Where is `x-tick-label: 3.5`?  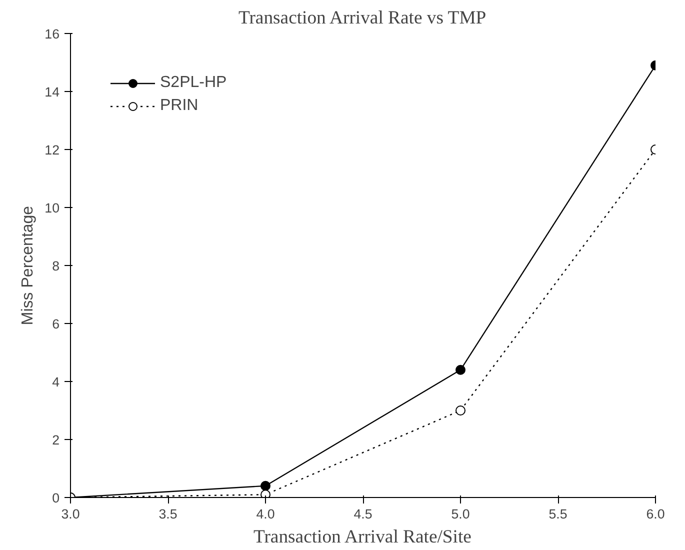 x-tick-label: 3.5 is located at coordinates (168, 514).